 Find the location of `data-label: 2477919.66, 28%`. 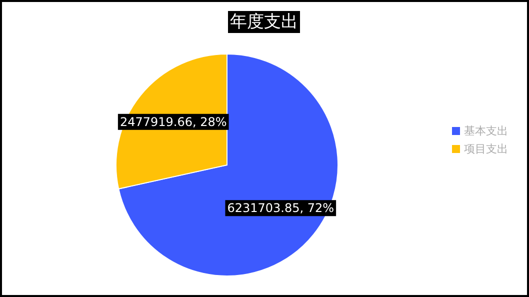

data-label: 2477919.66, 28% is located at coordinates (173, 121).